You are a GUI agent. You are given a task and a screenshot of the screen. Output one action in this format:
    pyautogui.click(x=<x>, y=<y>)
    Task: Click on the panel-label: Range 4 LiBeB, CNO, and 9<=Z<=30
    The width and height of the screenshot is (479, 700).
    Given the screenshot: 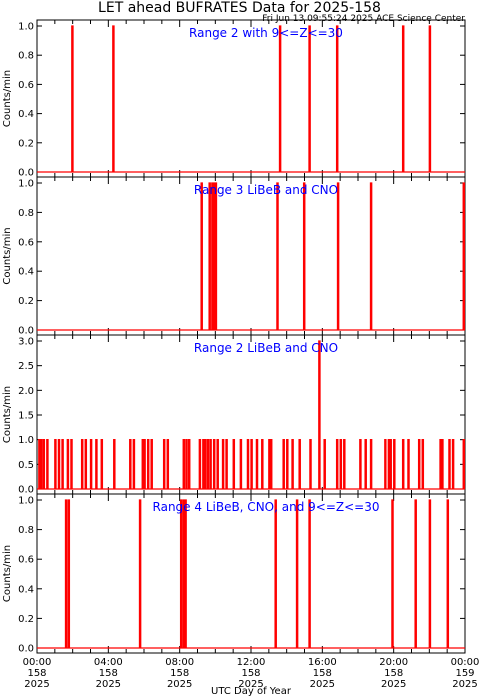 What is the action you would take?
    pyautogui.click(x=266, y=507)
    